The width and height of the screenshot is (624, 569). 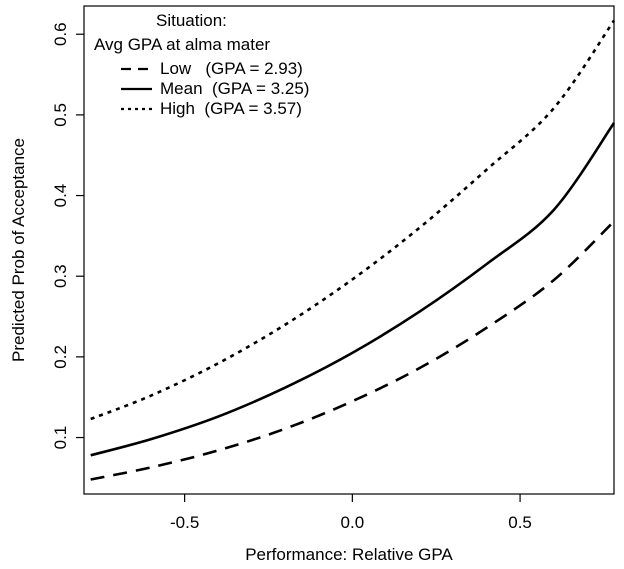 I want to click on legend-label: High (GPA = 3.57), so click(x=231, y=108).